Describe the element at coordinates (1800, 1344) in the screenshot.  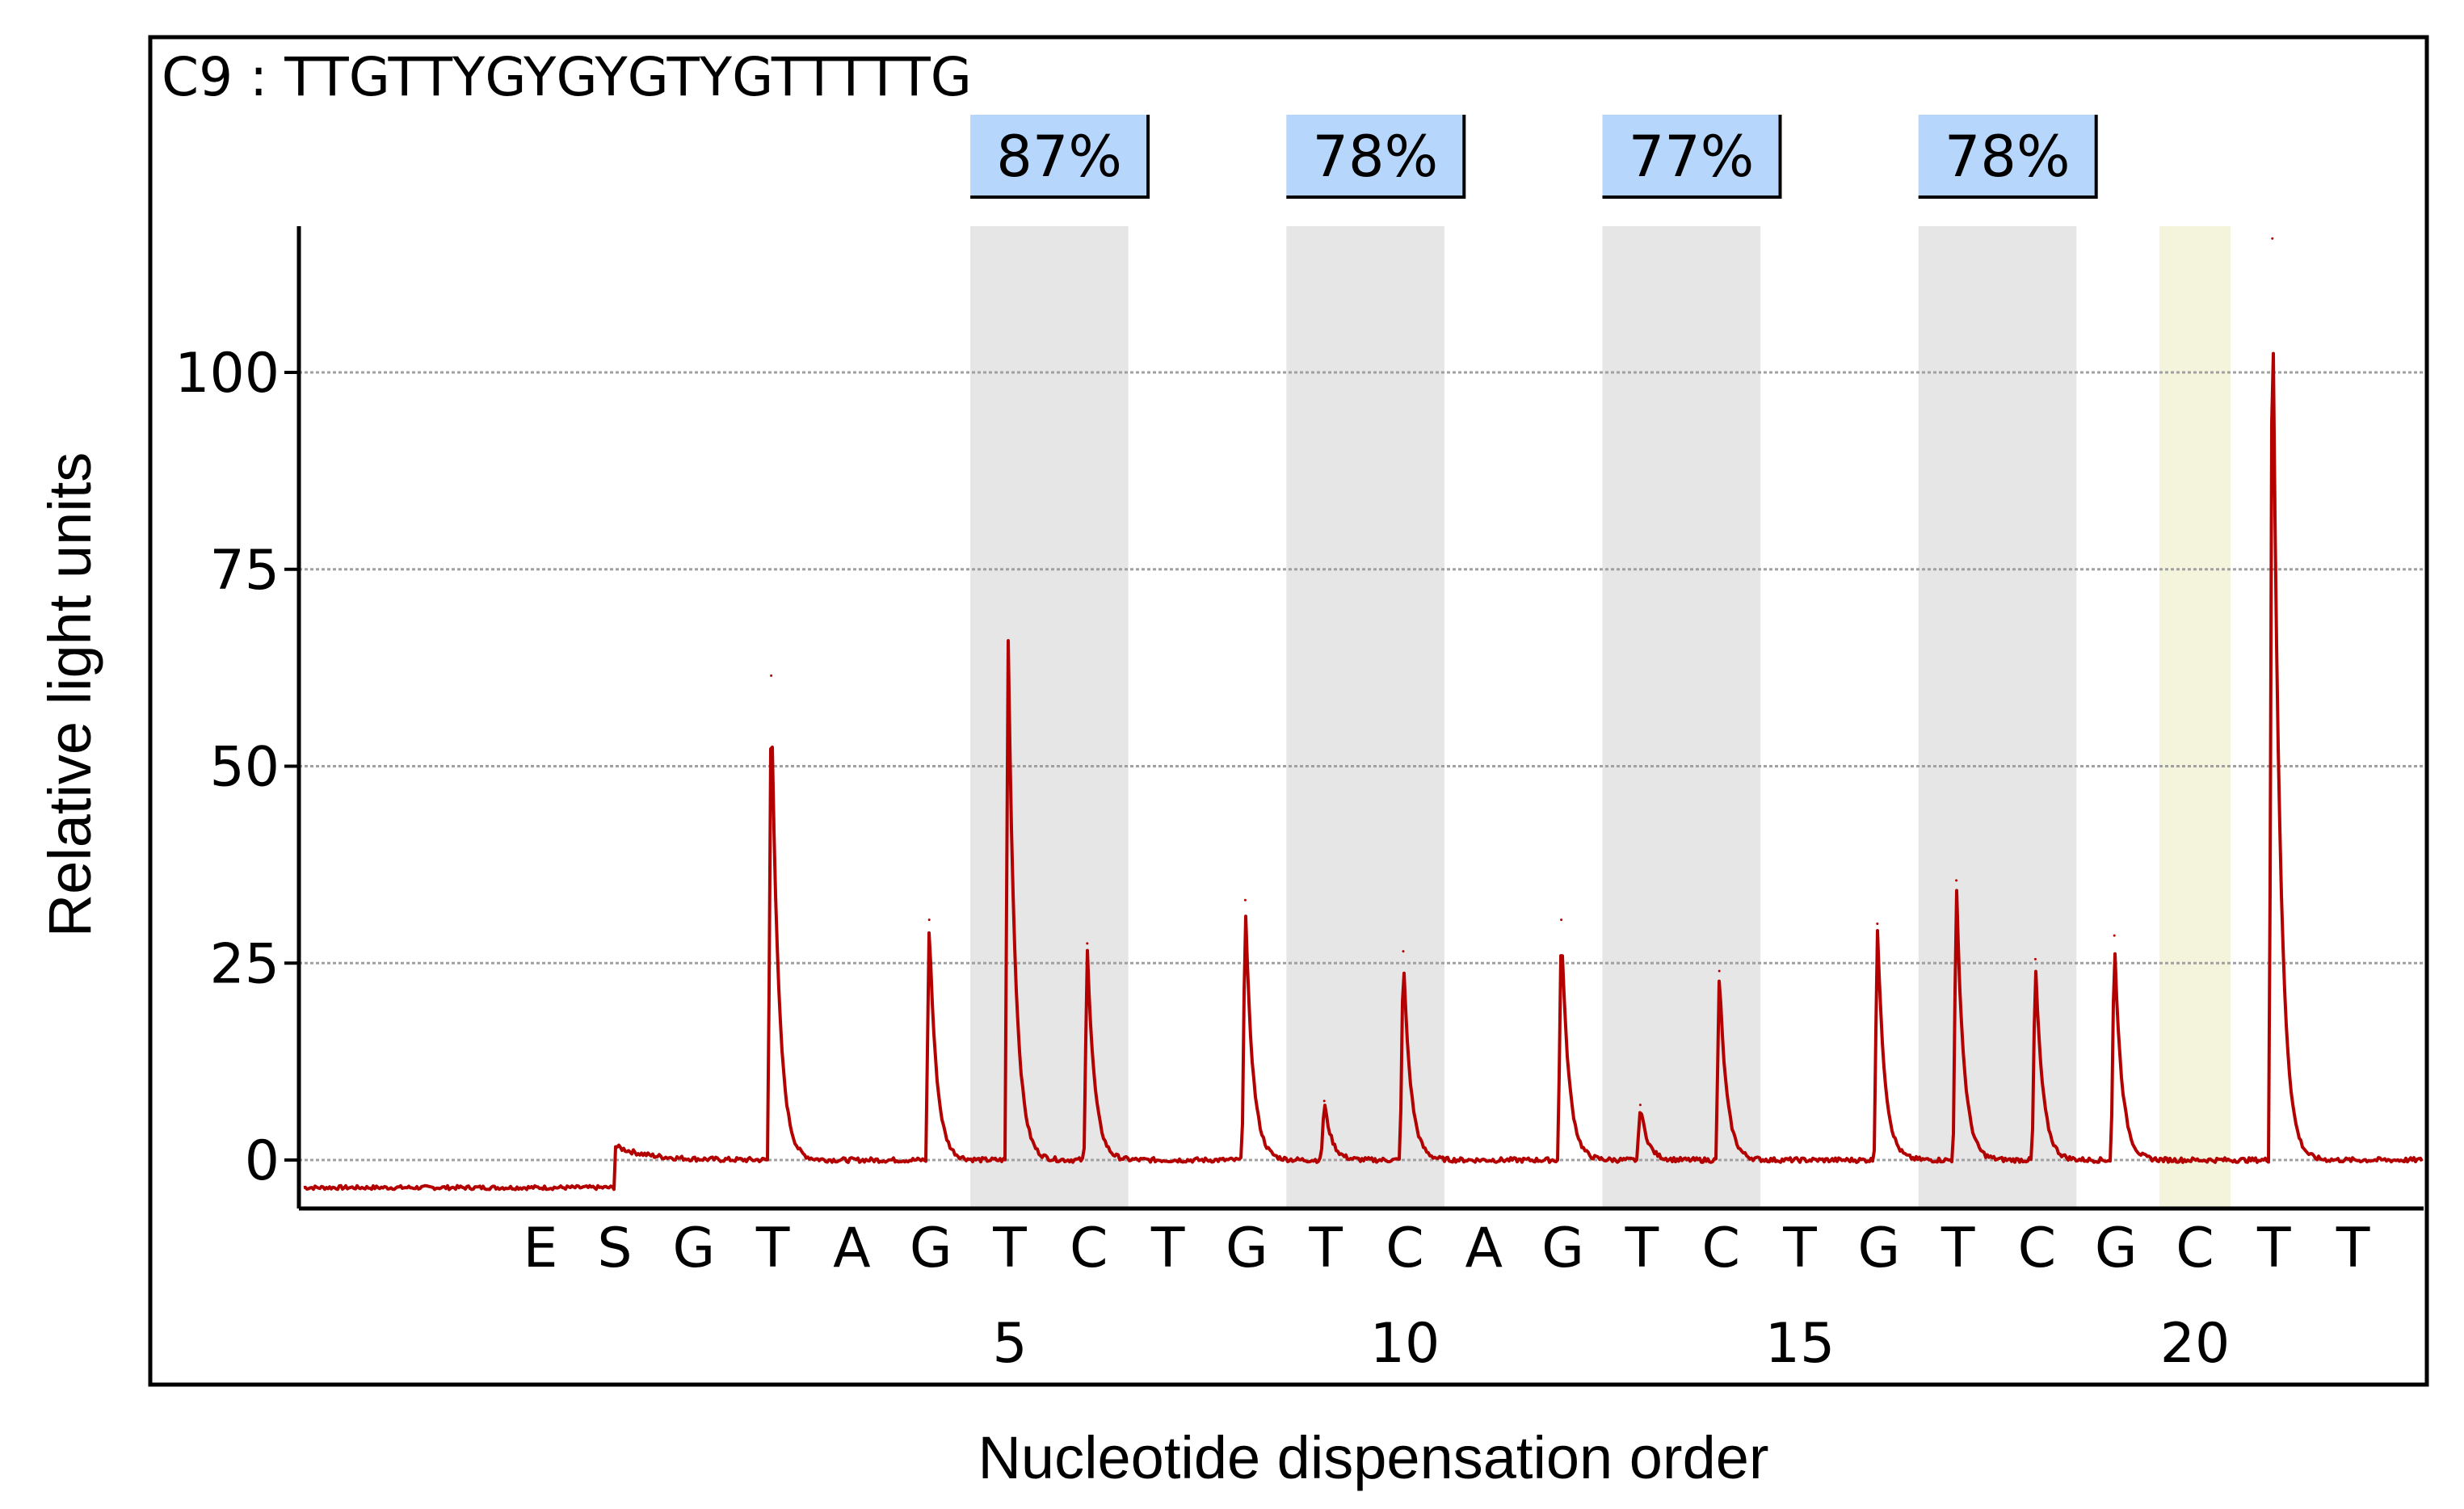
I see `x-tick-number-15: 15` at that location.